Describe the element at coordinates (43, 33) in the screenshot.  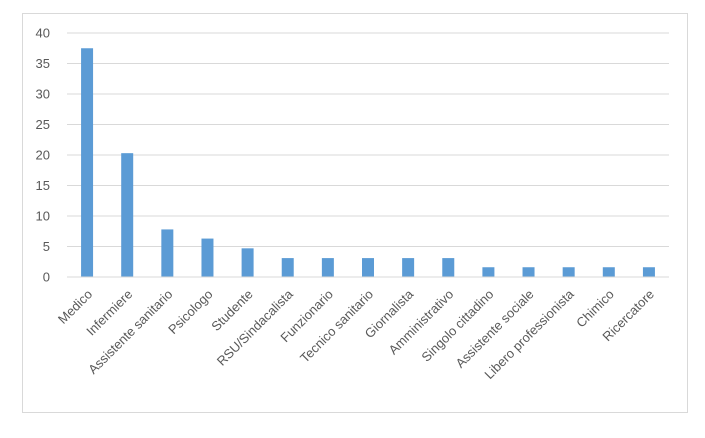
I see `y-tick-label: 40` at that location.